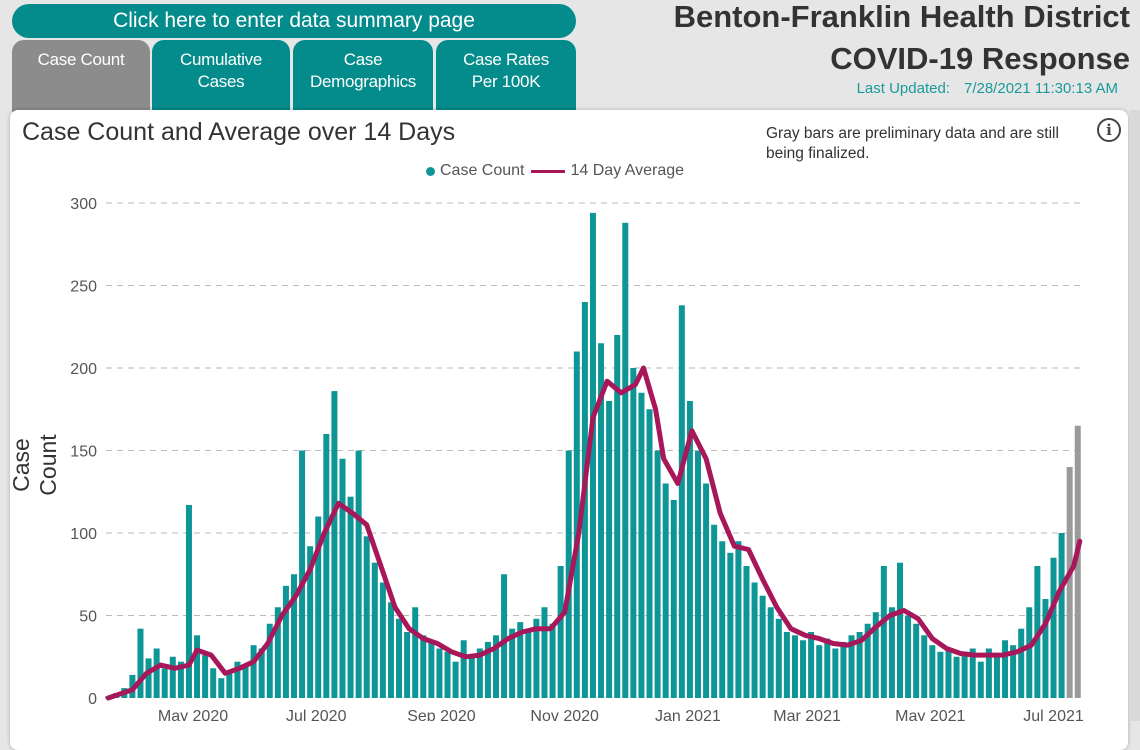  I want to click on legend-line-icon, so click(547, 171).